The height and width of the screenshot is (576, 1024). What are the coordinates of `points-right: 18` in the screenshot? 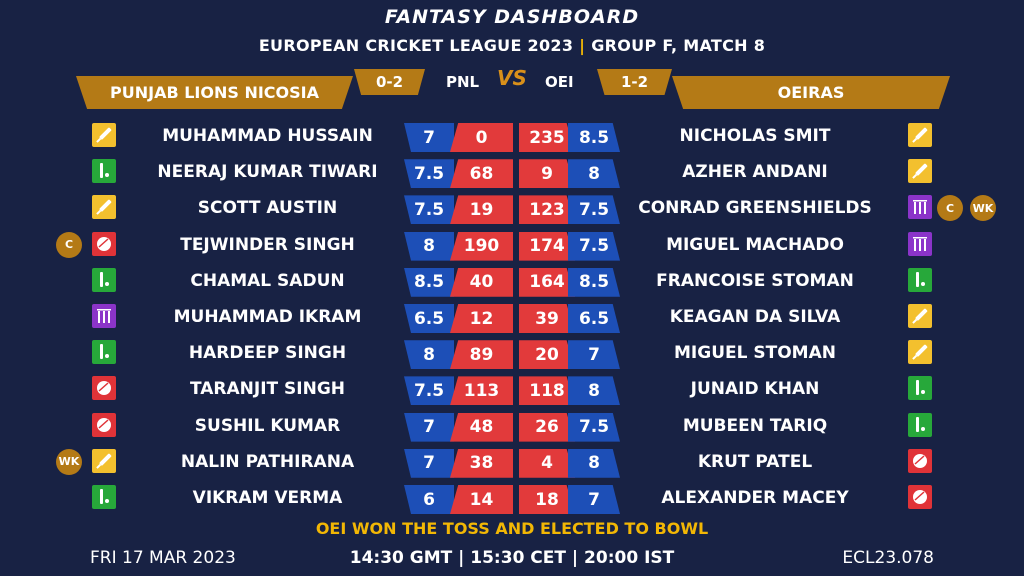 It's located at (547, 499).